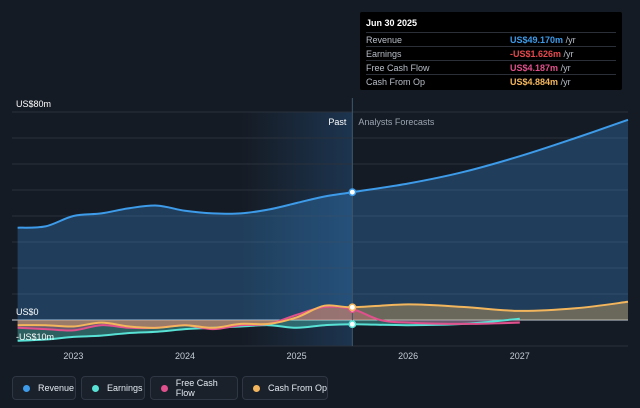 The image size is (640, 408). Describe the element at coordinates (540, 82) in the screenshot. I see `tooltip-value: US$4.884m /yr` at that location.